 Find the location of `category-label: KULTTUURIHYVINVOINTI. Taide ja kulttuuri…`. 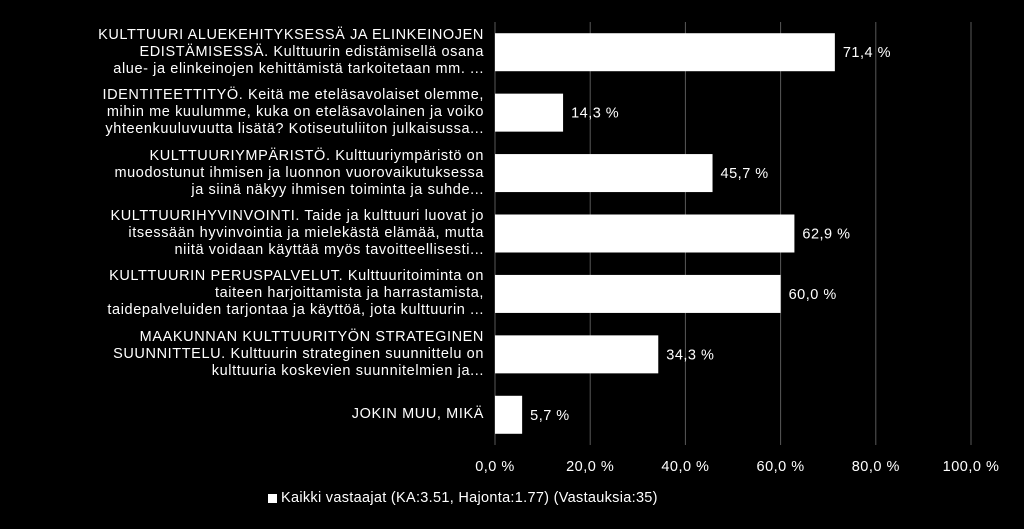

category-label: KULTTUURIHYVINVOINTI. Taide ja kulttuuri… is located at coordinates (297, 233).